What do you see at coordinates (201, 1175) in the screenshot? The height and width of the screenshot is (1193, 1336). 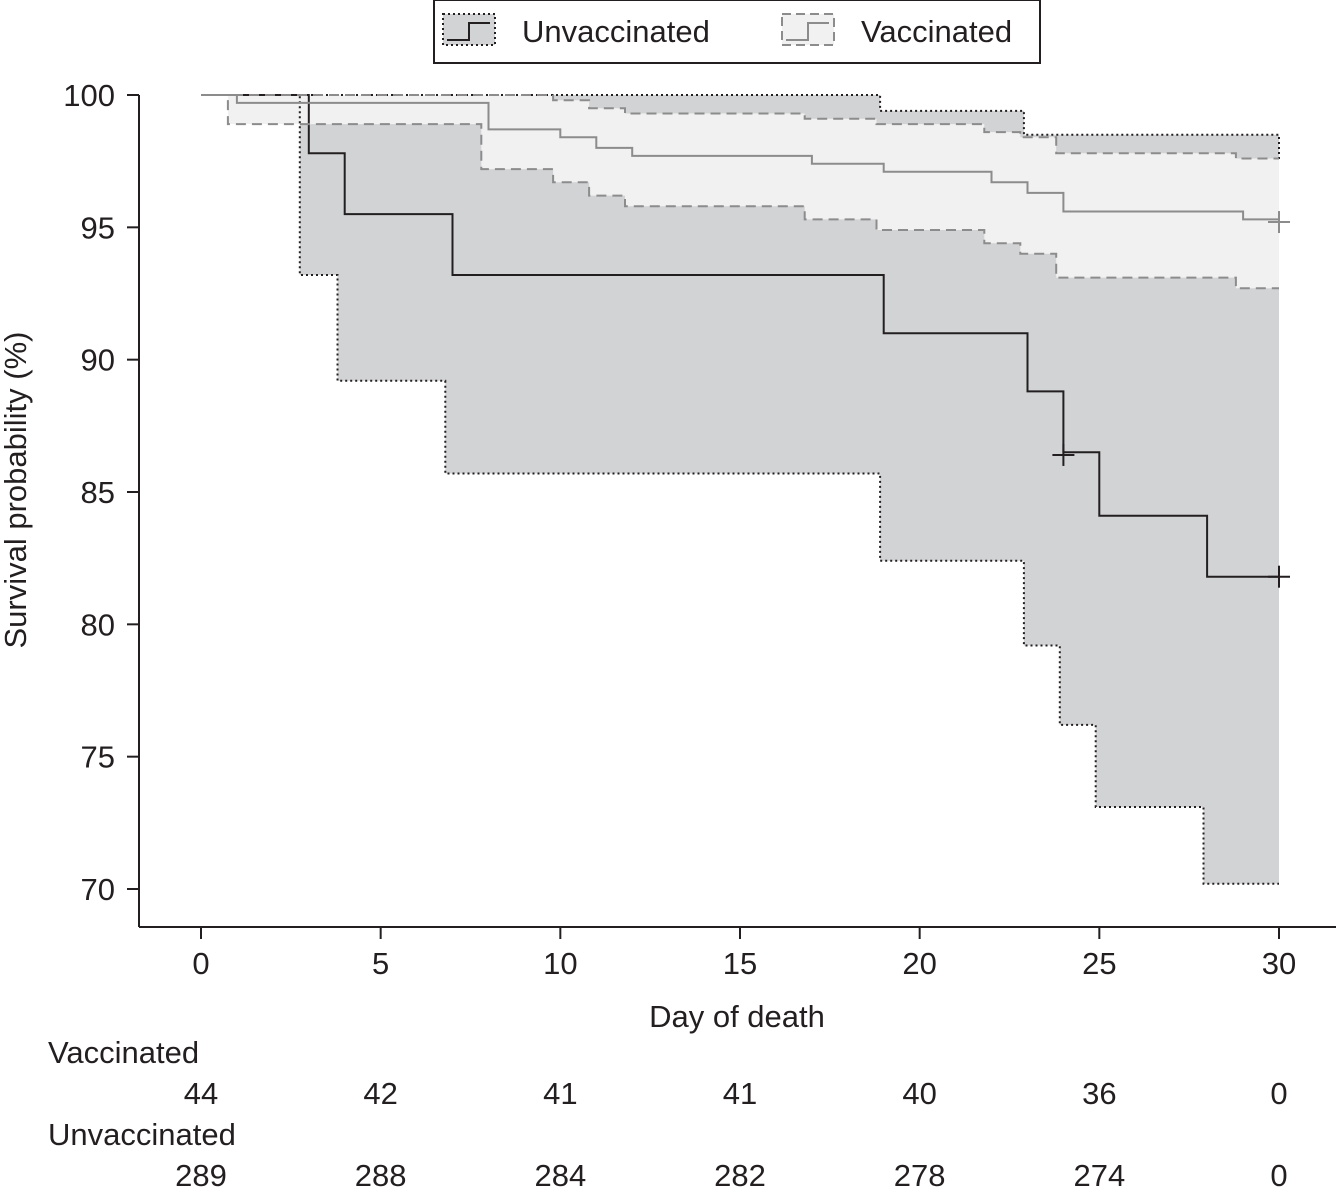 I see `risk-count: 289` at bounding box center [201, 1175].